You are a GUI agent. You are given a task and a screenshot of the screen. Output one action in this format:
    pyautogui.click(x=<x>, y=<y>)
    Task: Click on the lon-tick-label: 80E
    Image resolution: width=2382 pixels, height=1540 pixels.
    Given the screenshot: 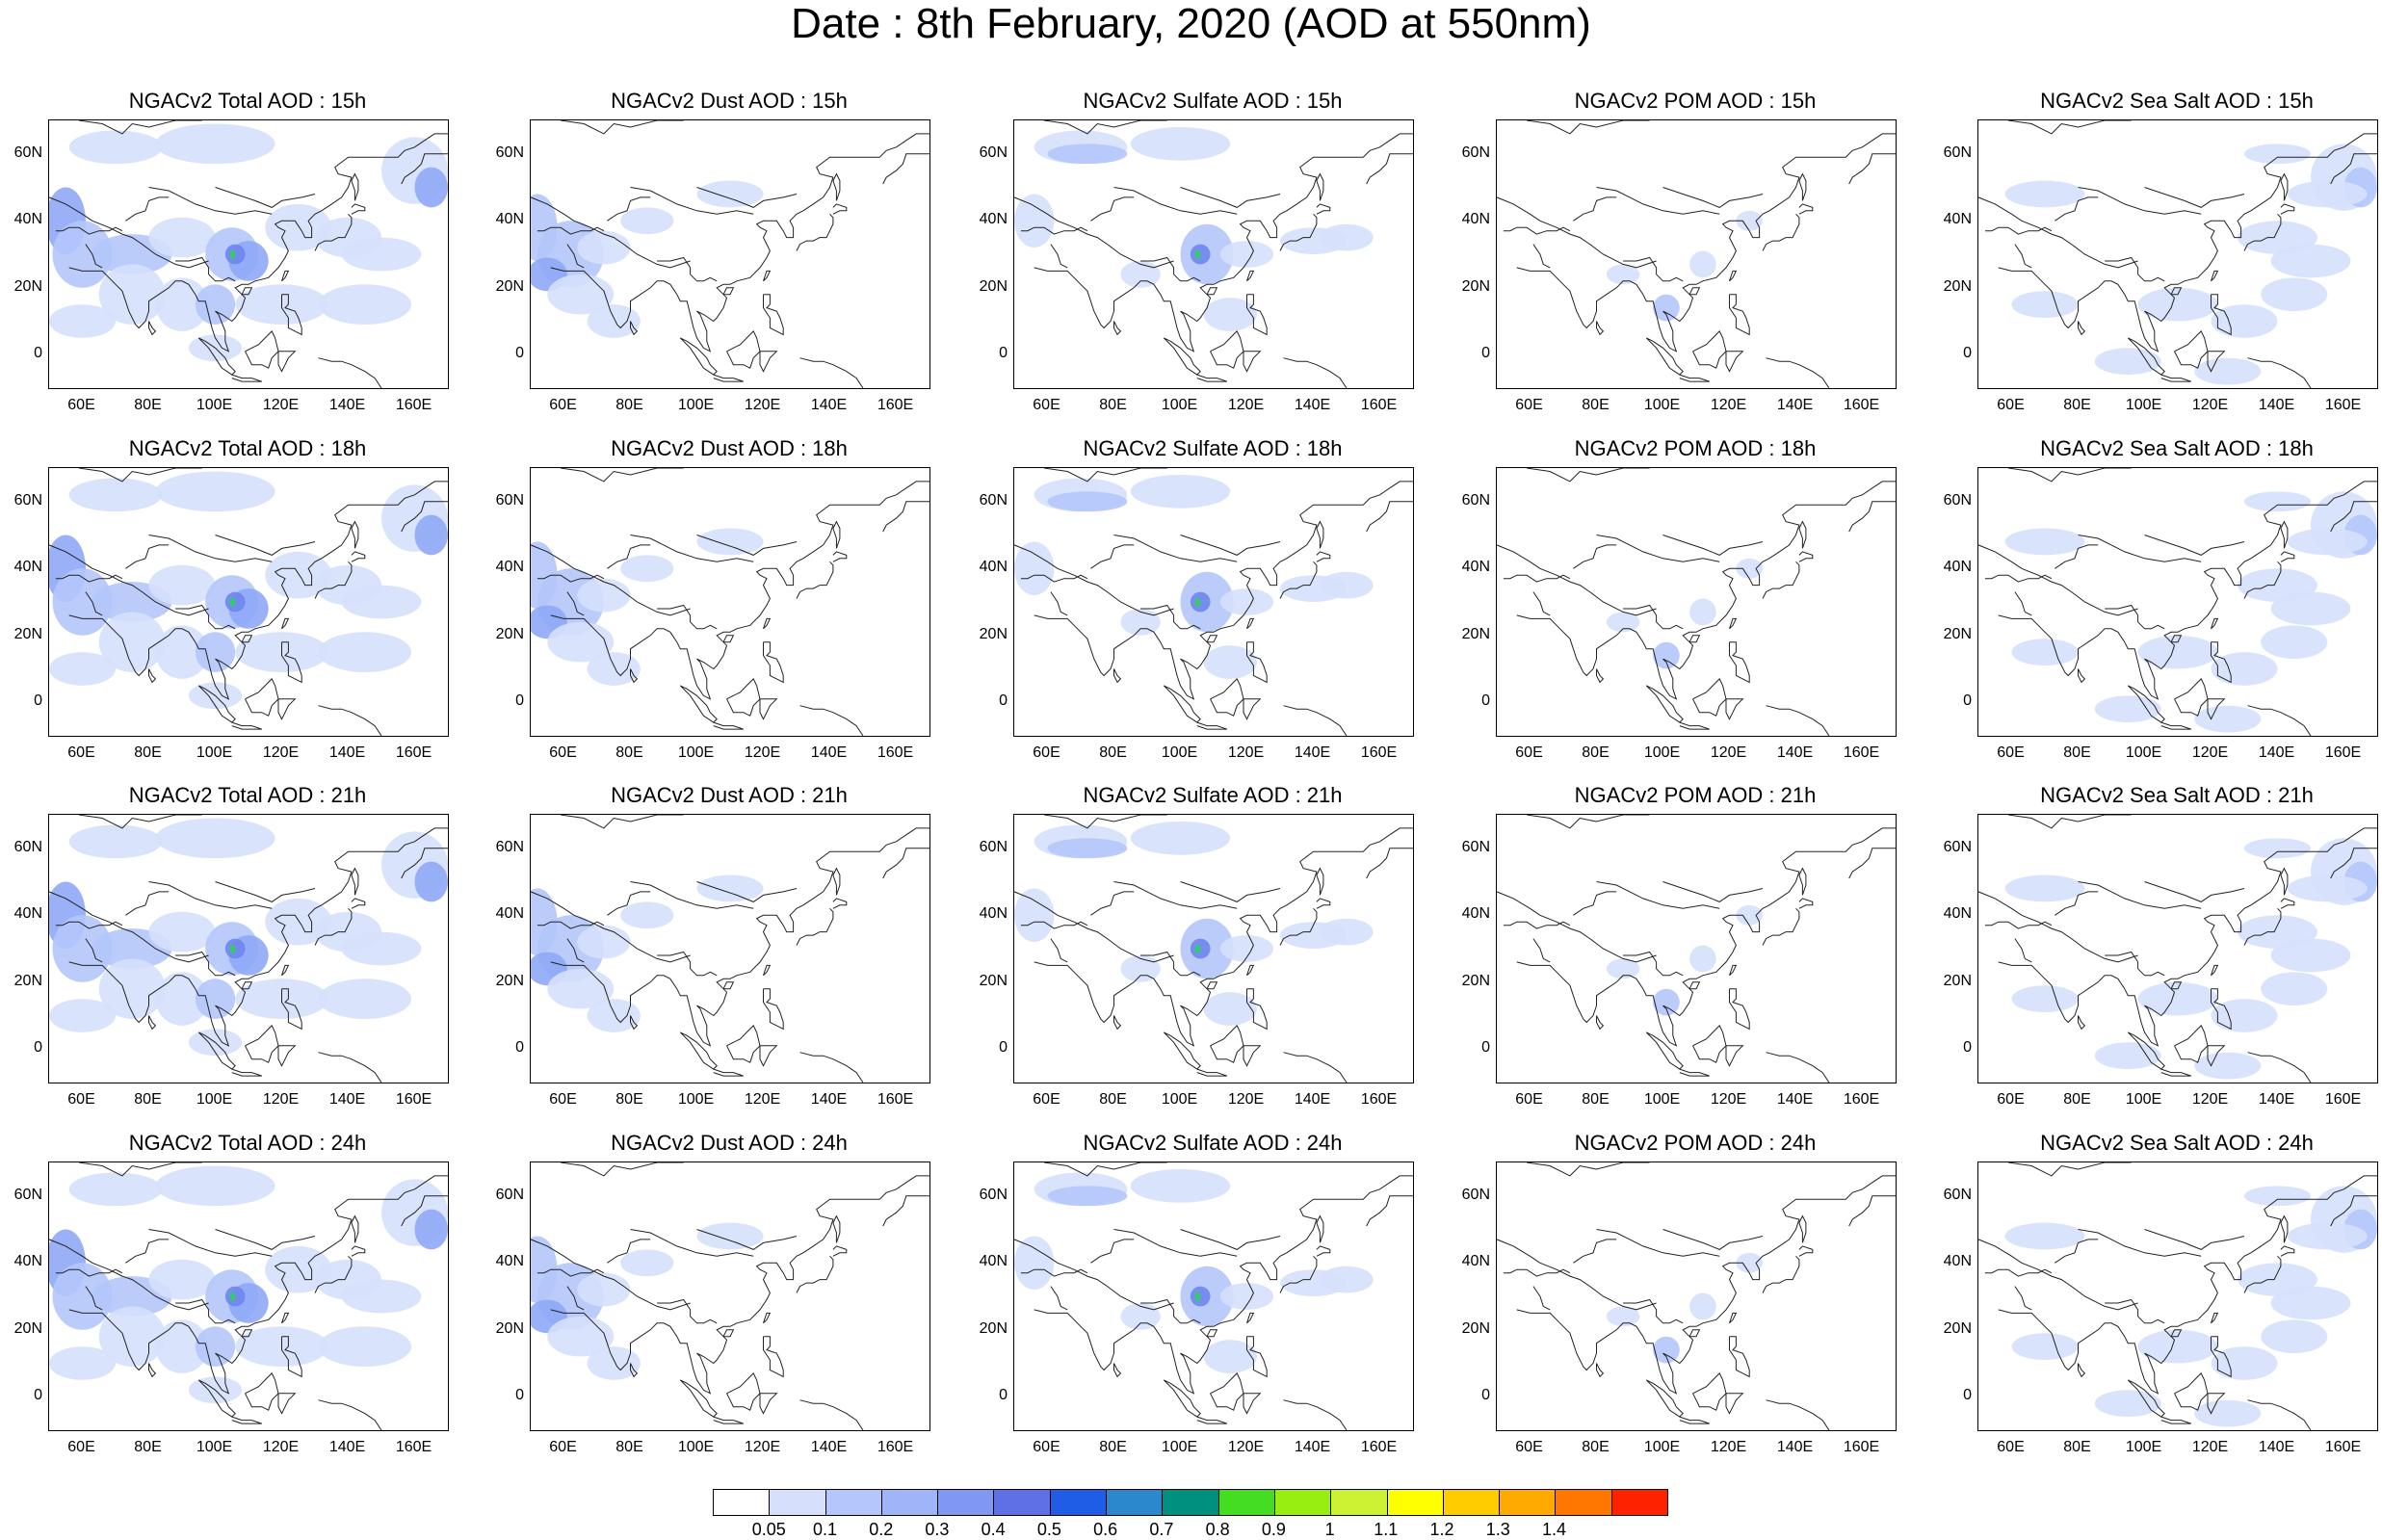 What is the action you would take?
    pyautogui.click(x=2077, y=1447)
    